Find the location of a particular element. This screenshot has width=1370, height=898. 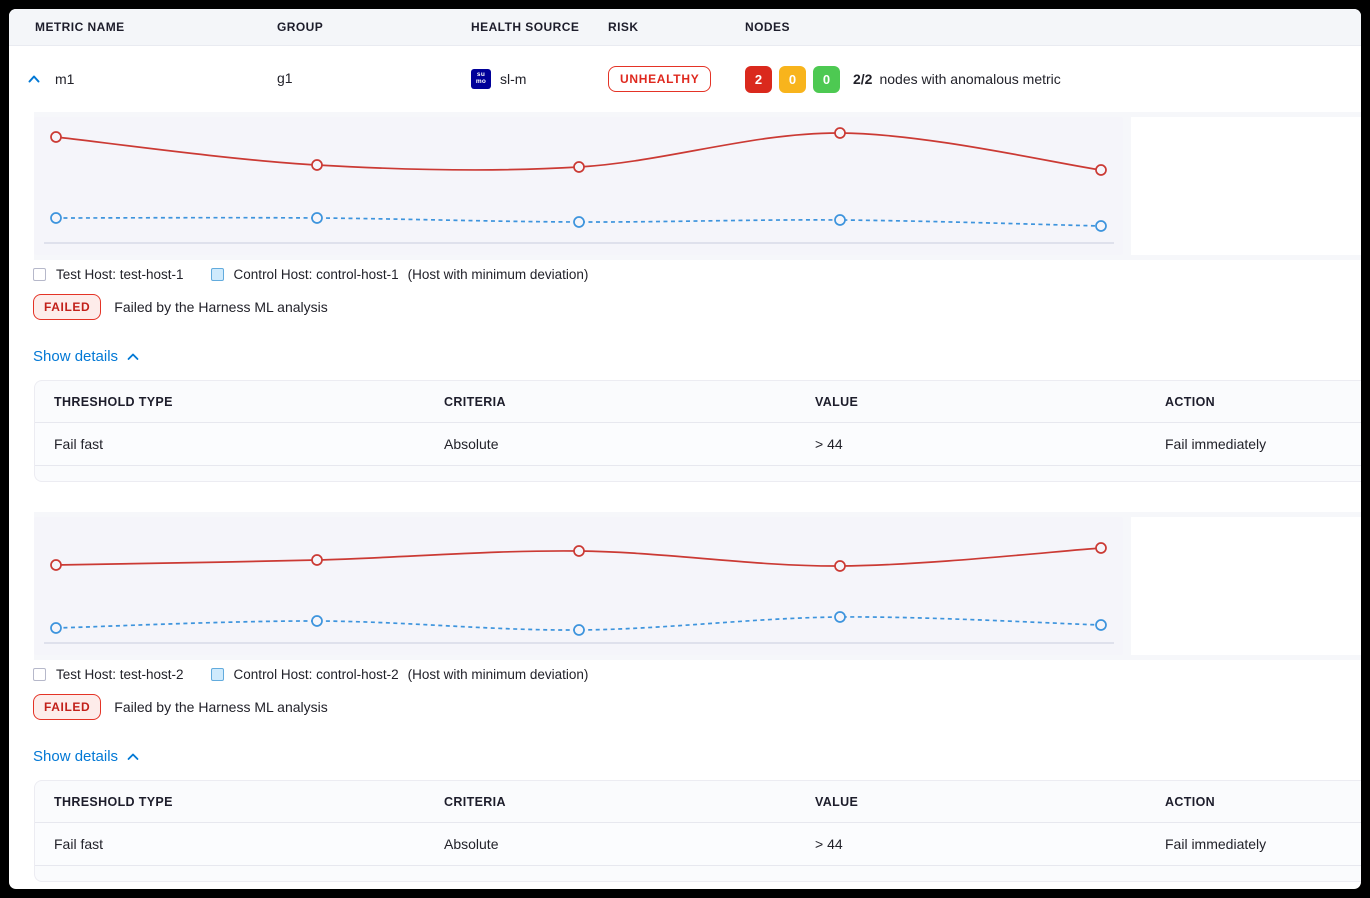

health-source-cell: su mo sl-m is located at coordinates (539, 79).